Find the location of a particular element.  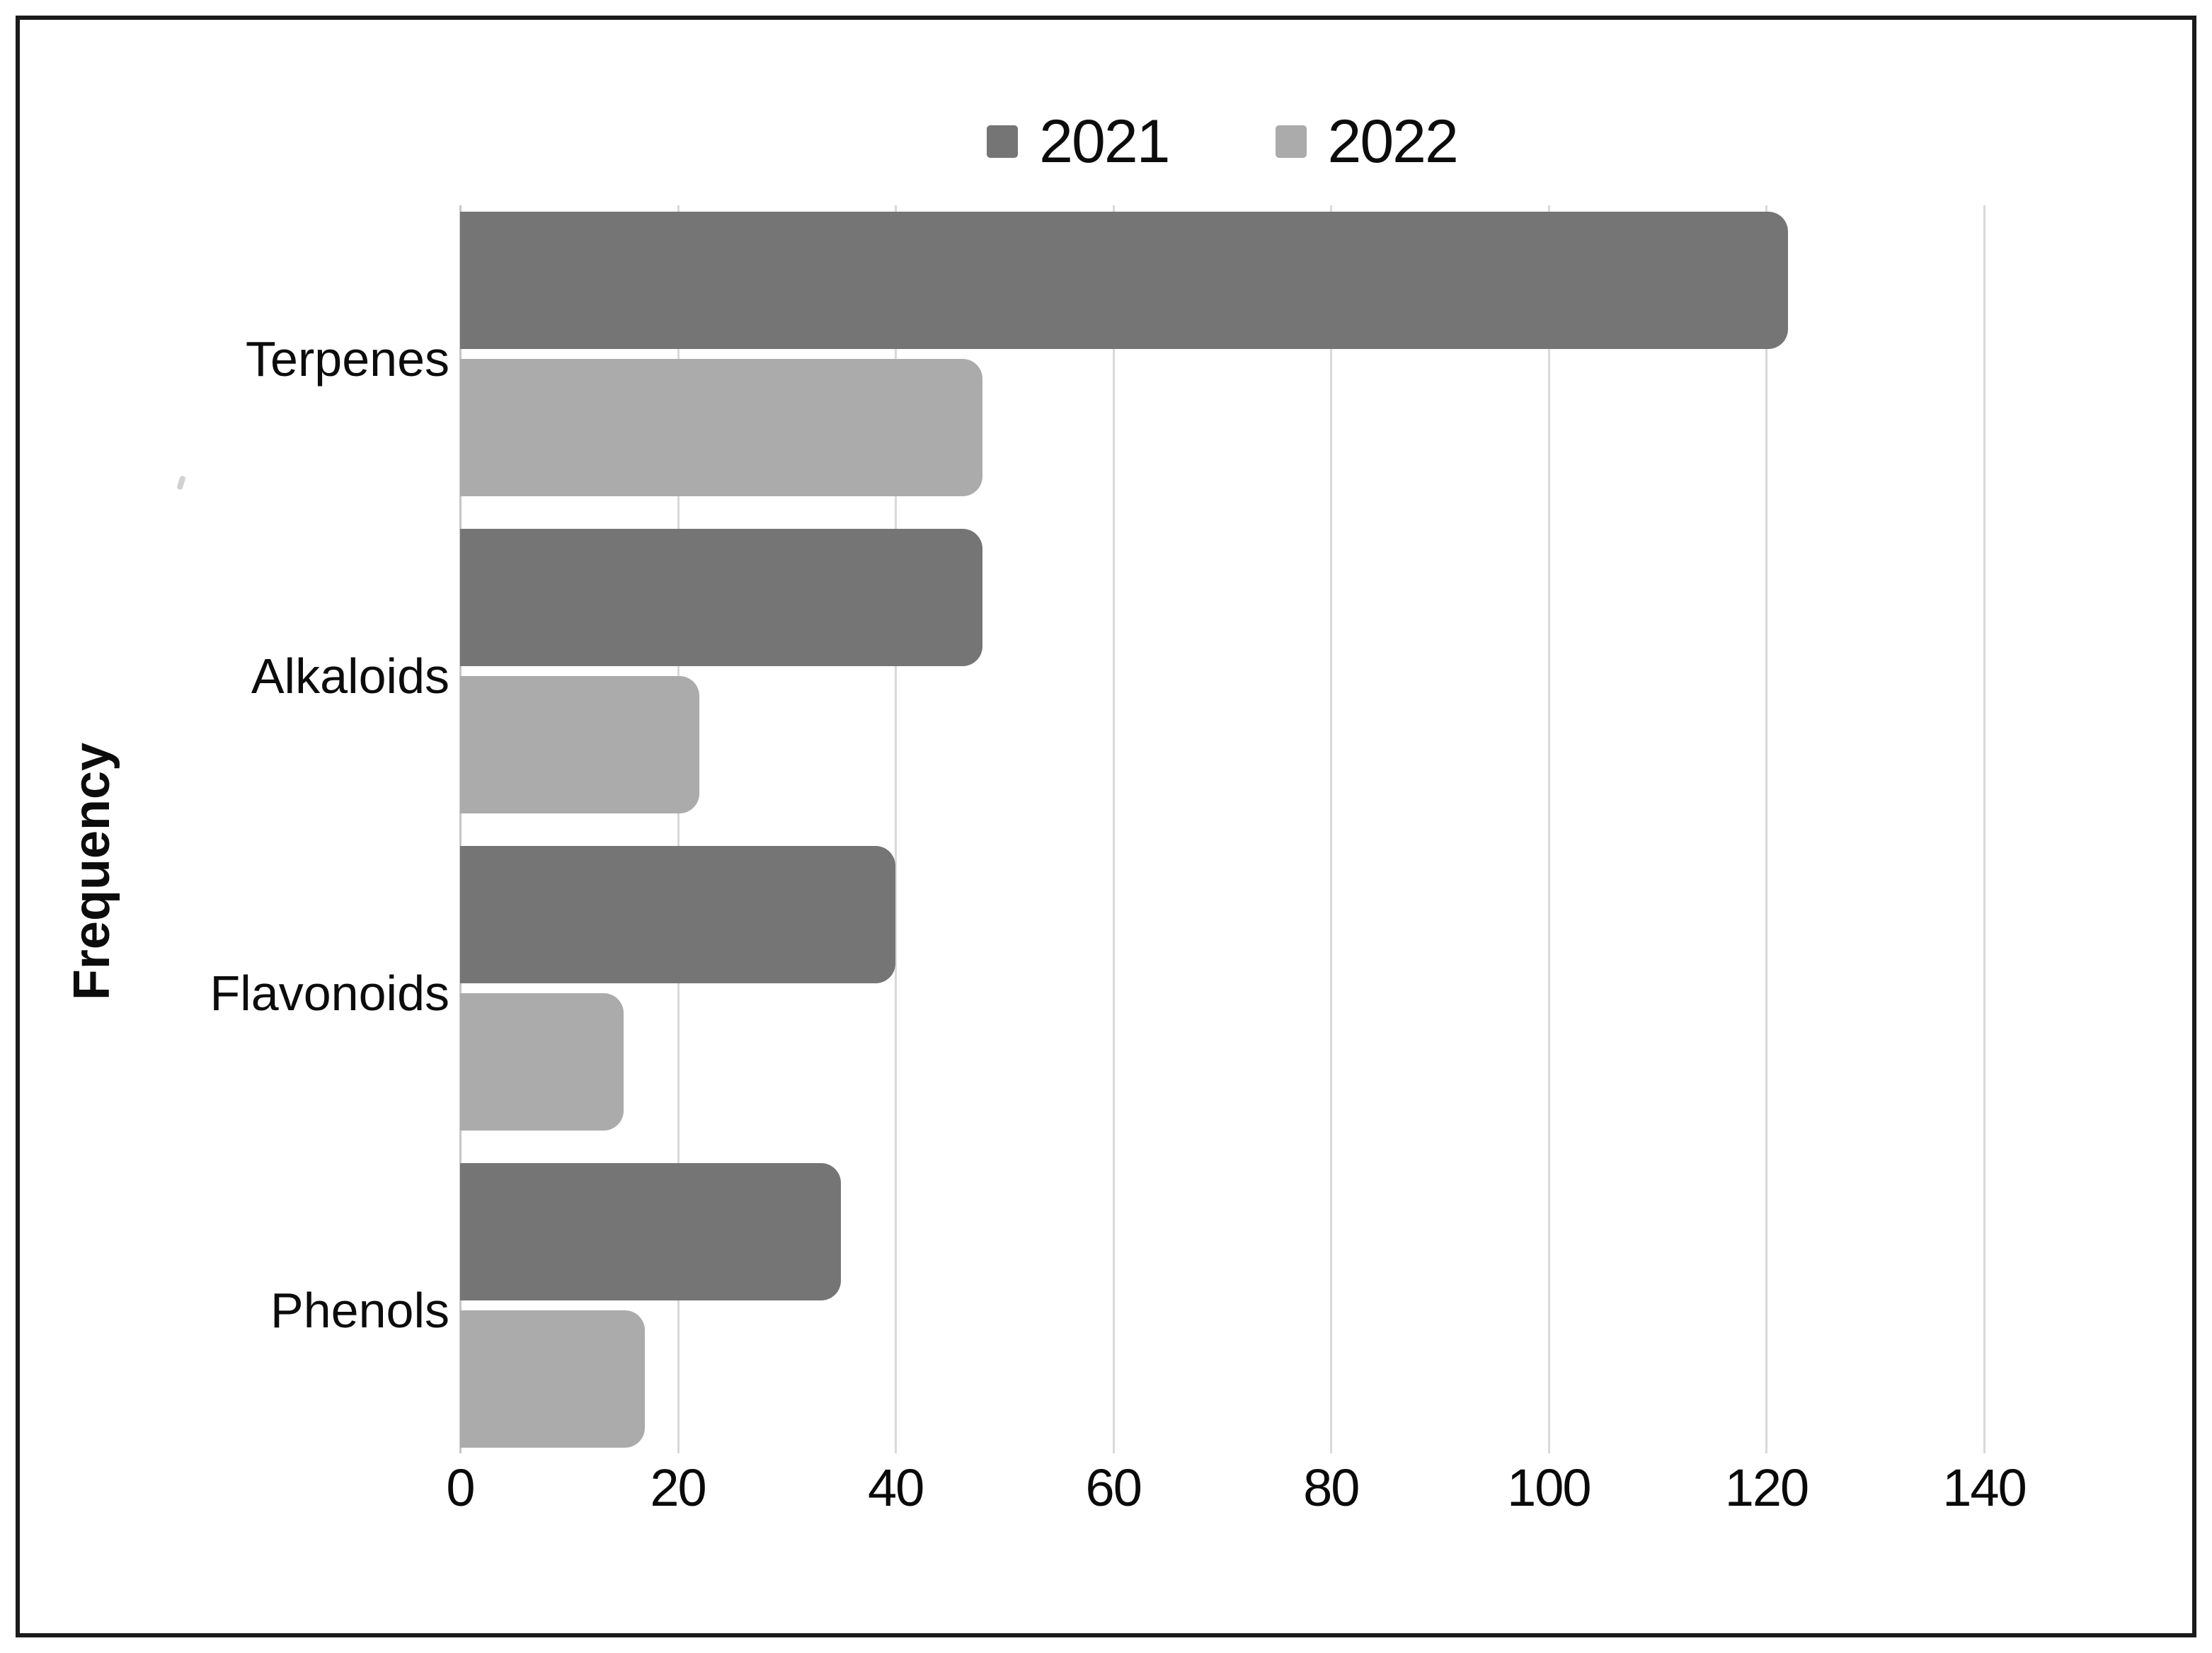

x-tick-label-140: 140 is located at coordinates (1984, 1487).